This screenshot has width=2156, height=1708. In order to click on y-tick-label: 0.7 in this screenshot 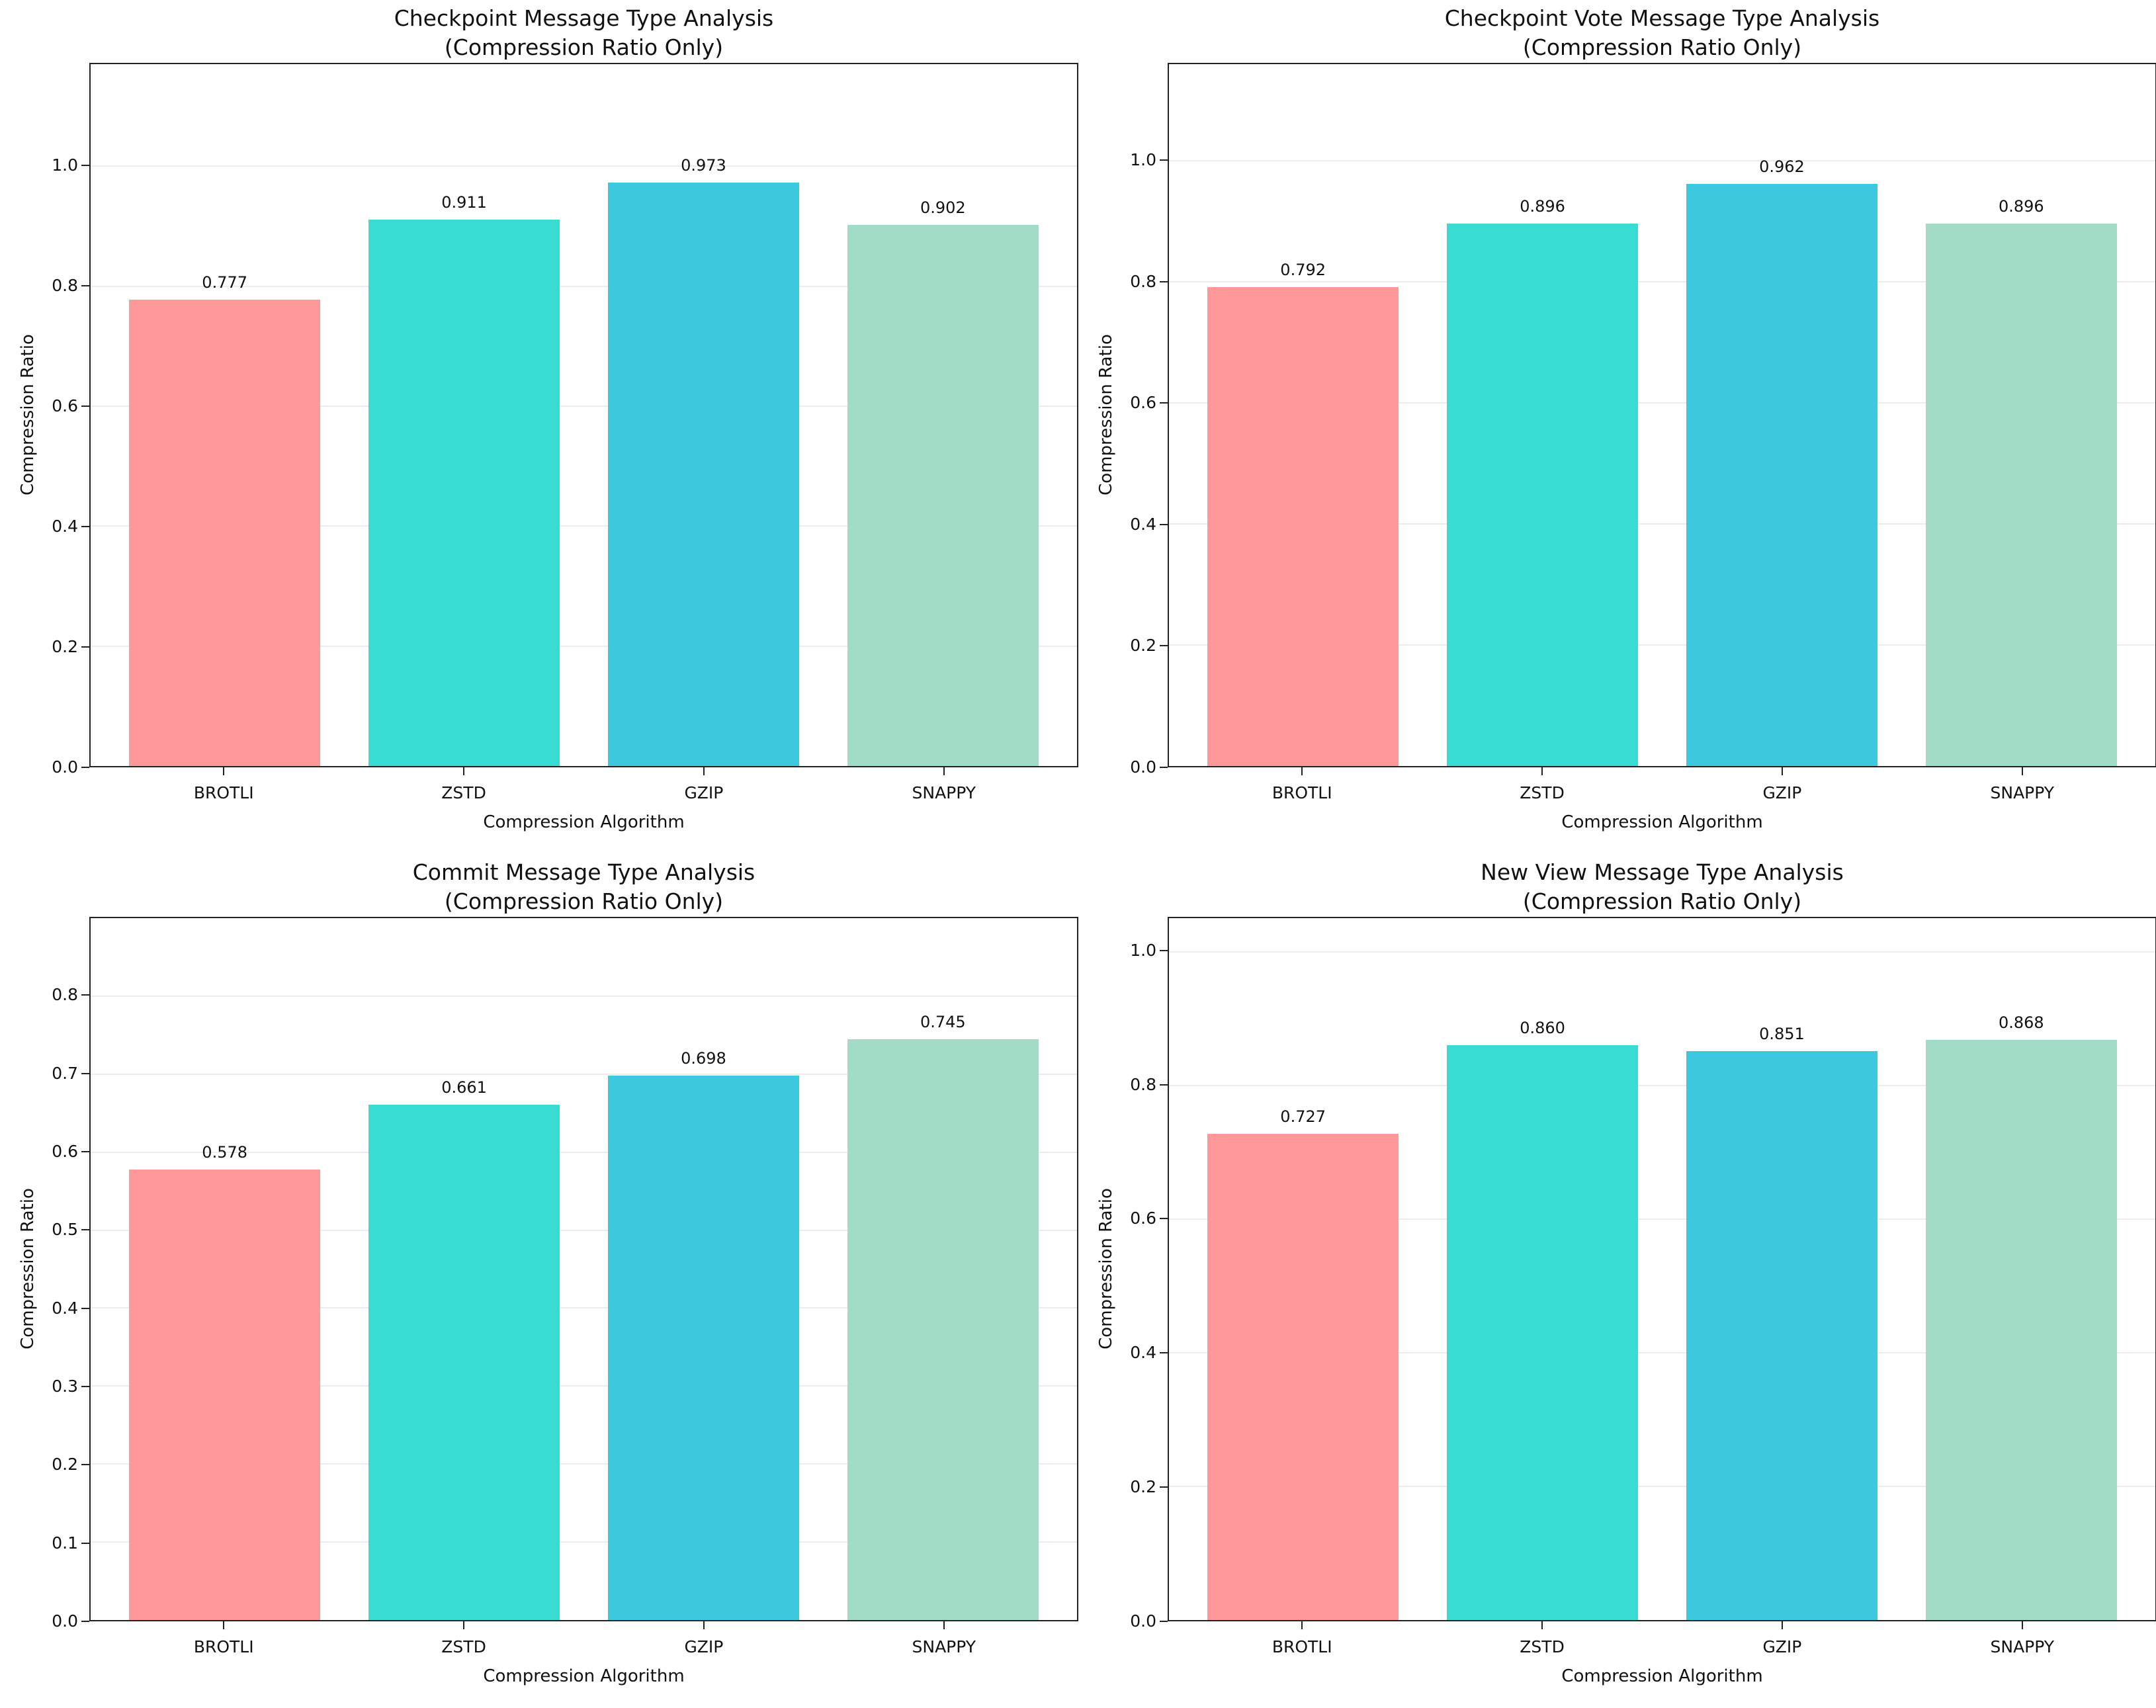, I will do `click(65, 1073)`.